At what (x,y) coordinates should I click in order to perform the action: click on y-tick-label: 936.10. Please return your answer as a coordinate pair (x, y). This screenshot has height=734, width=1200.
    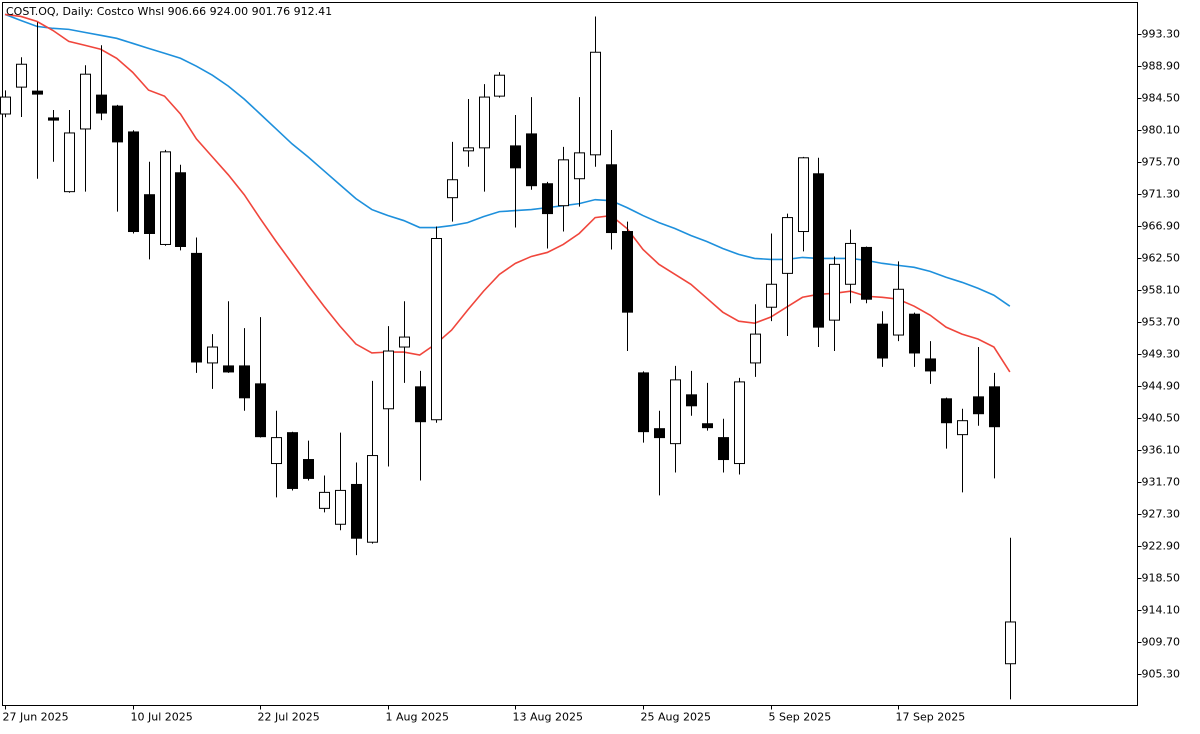
    Looking at the image, I should click on (1161, 450).